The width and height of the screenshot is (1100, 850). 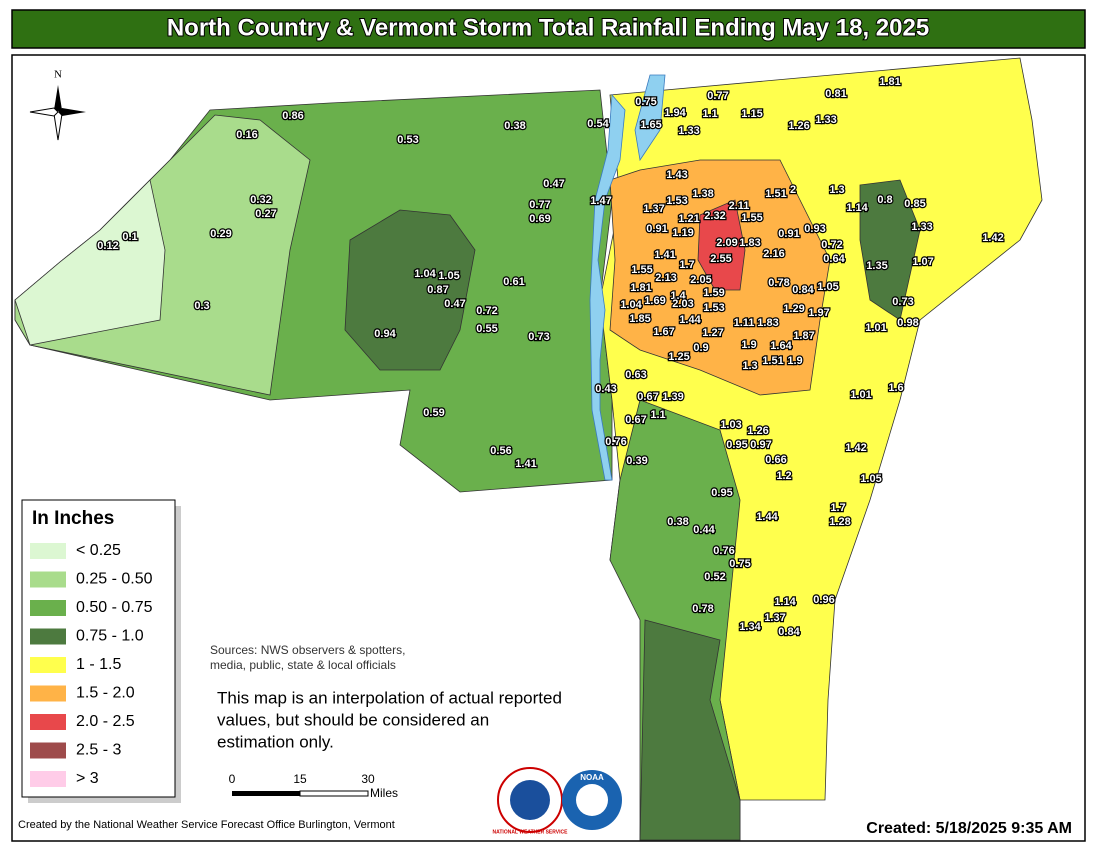 I want to click on rainfall-label: 2.16, so click(x=773, y=254).